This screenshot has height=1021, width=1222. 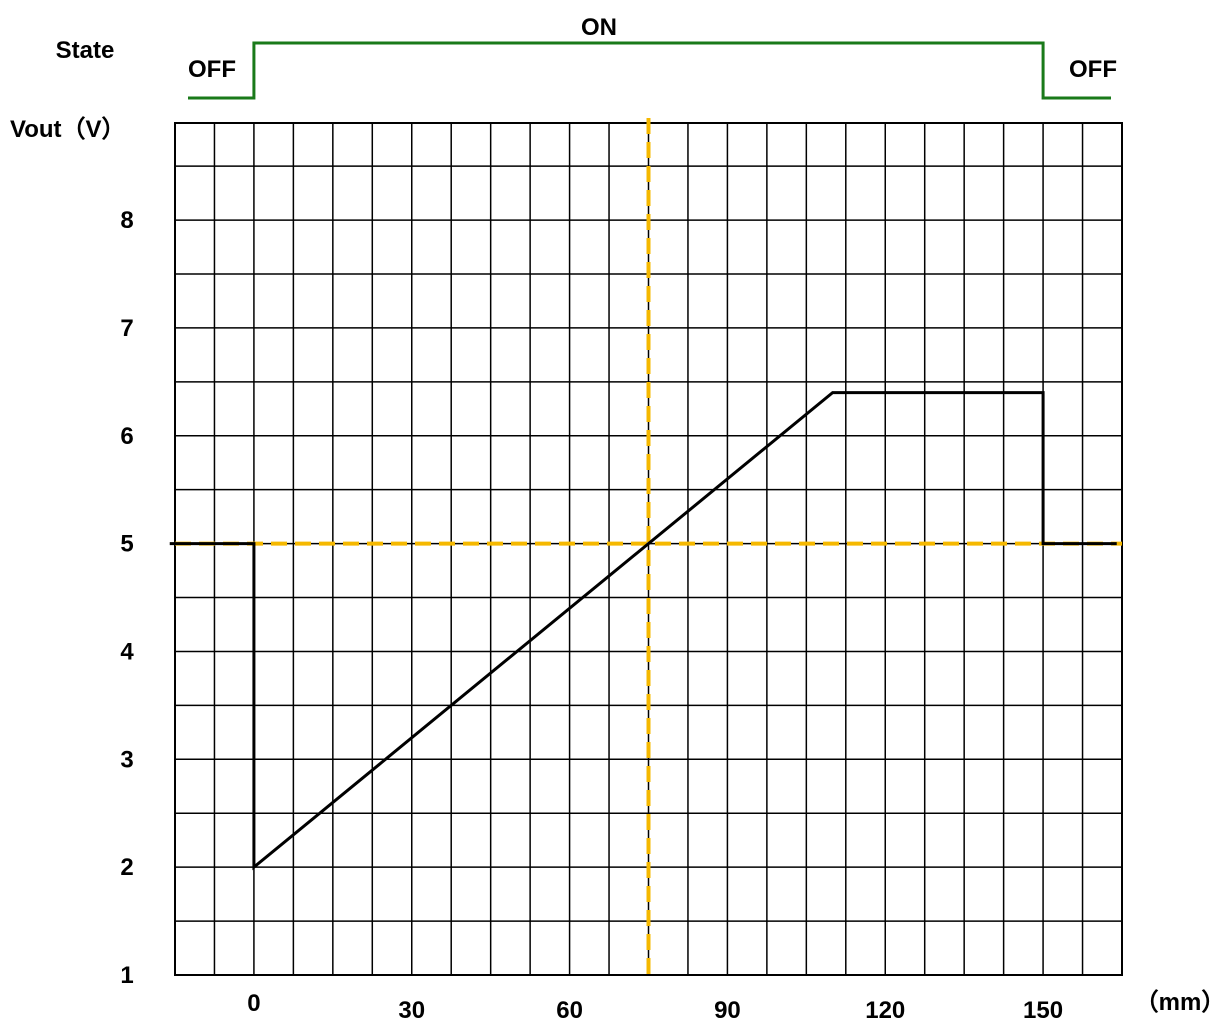 I want to click on state-off-after-label: OFF, so click(x=1093, y=69).